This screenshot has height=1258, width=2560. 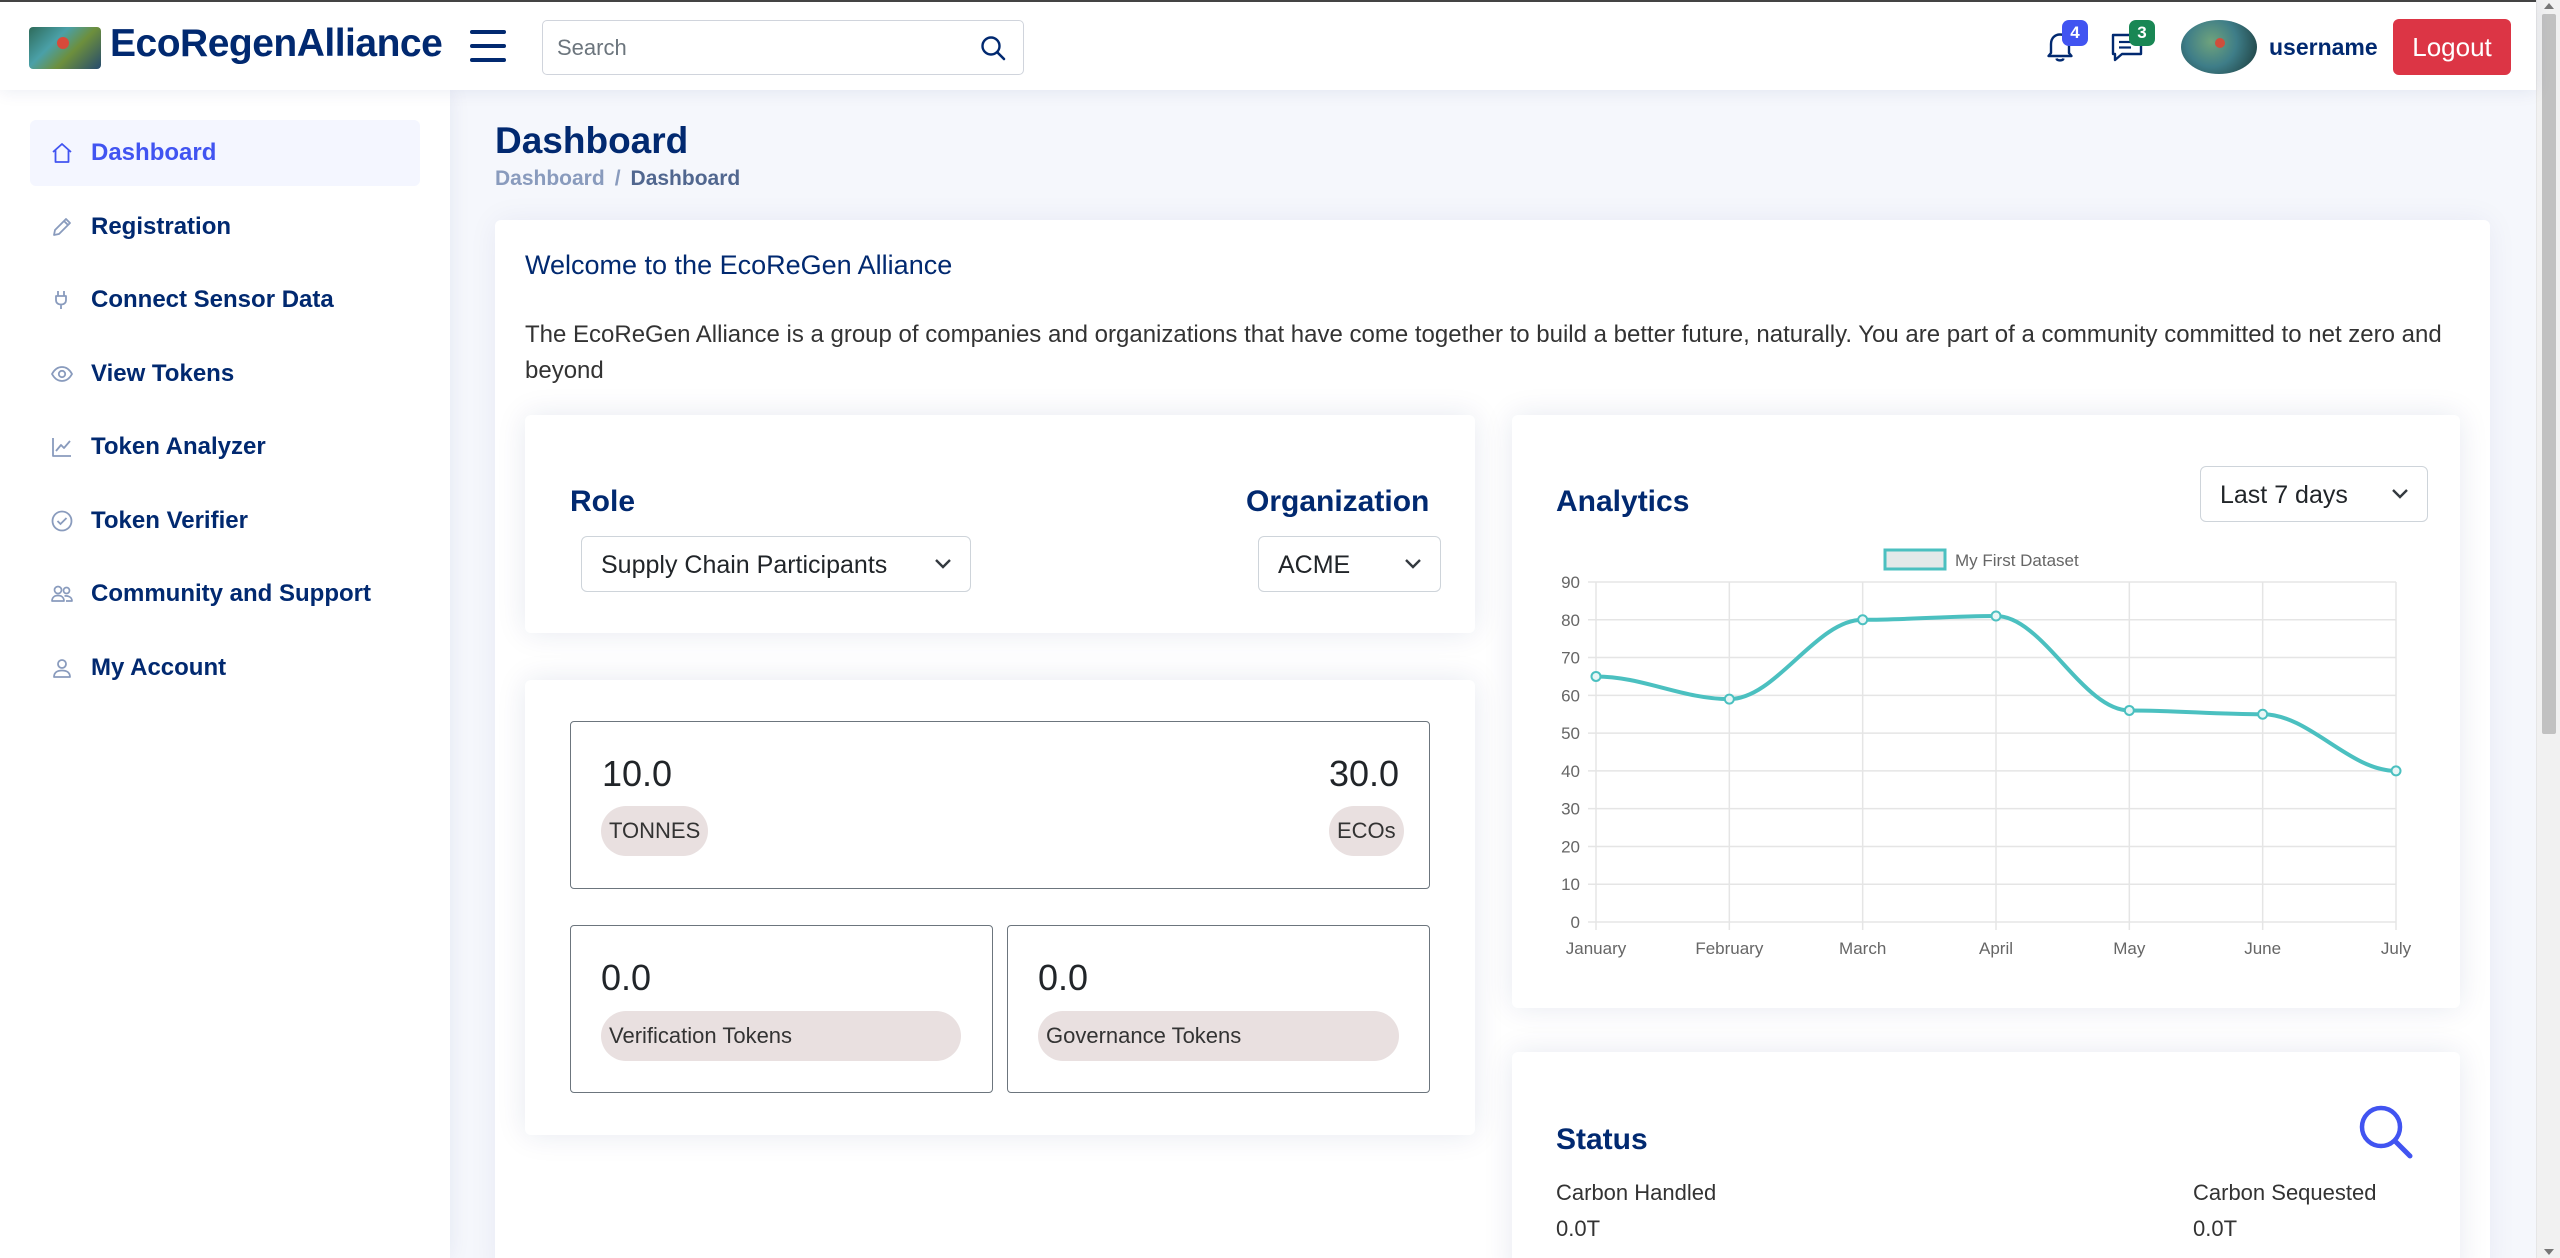 What do you see at coordinates (2549, 6) in the screenshot?
I see `scroll-up-arrow-icon` at bounding box center [2549, 6].